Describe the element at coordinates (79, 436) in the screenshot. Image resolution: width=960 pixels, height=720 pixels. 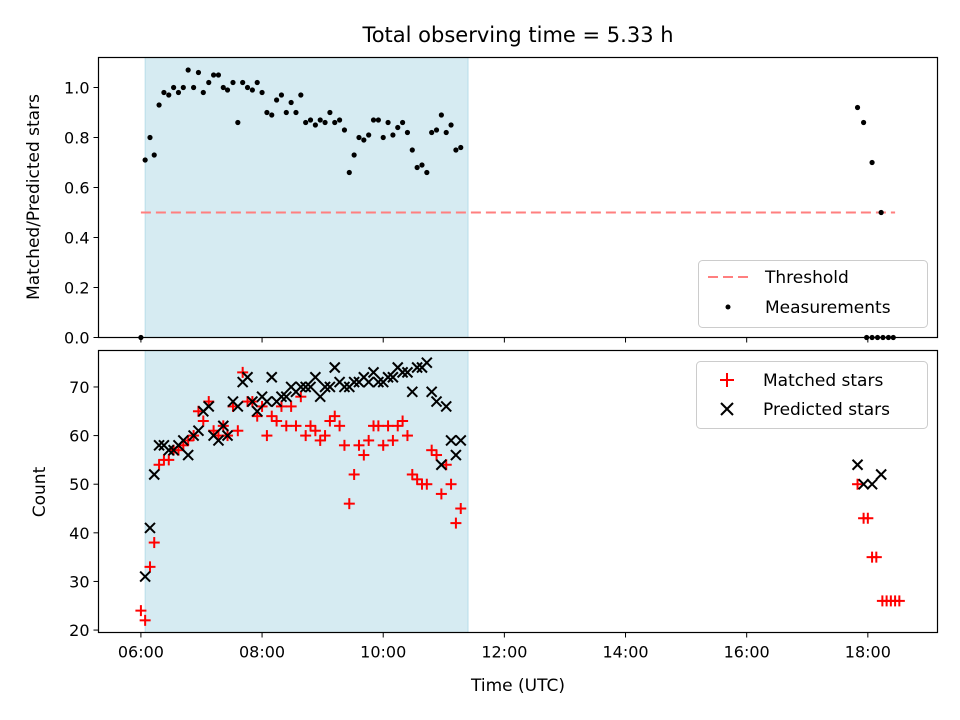
I see `y-tick-label: 60` at that location.